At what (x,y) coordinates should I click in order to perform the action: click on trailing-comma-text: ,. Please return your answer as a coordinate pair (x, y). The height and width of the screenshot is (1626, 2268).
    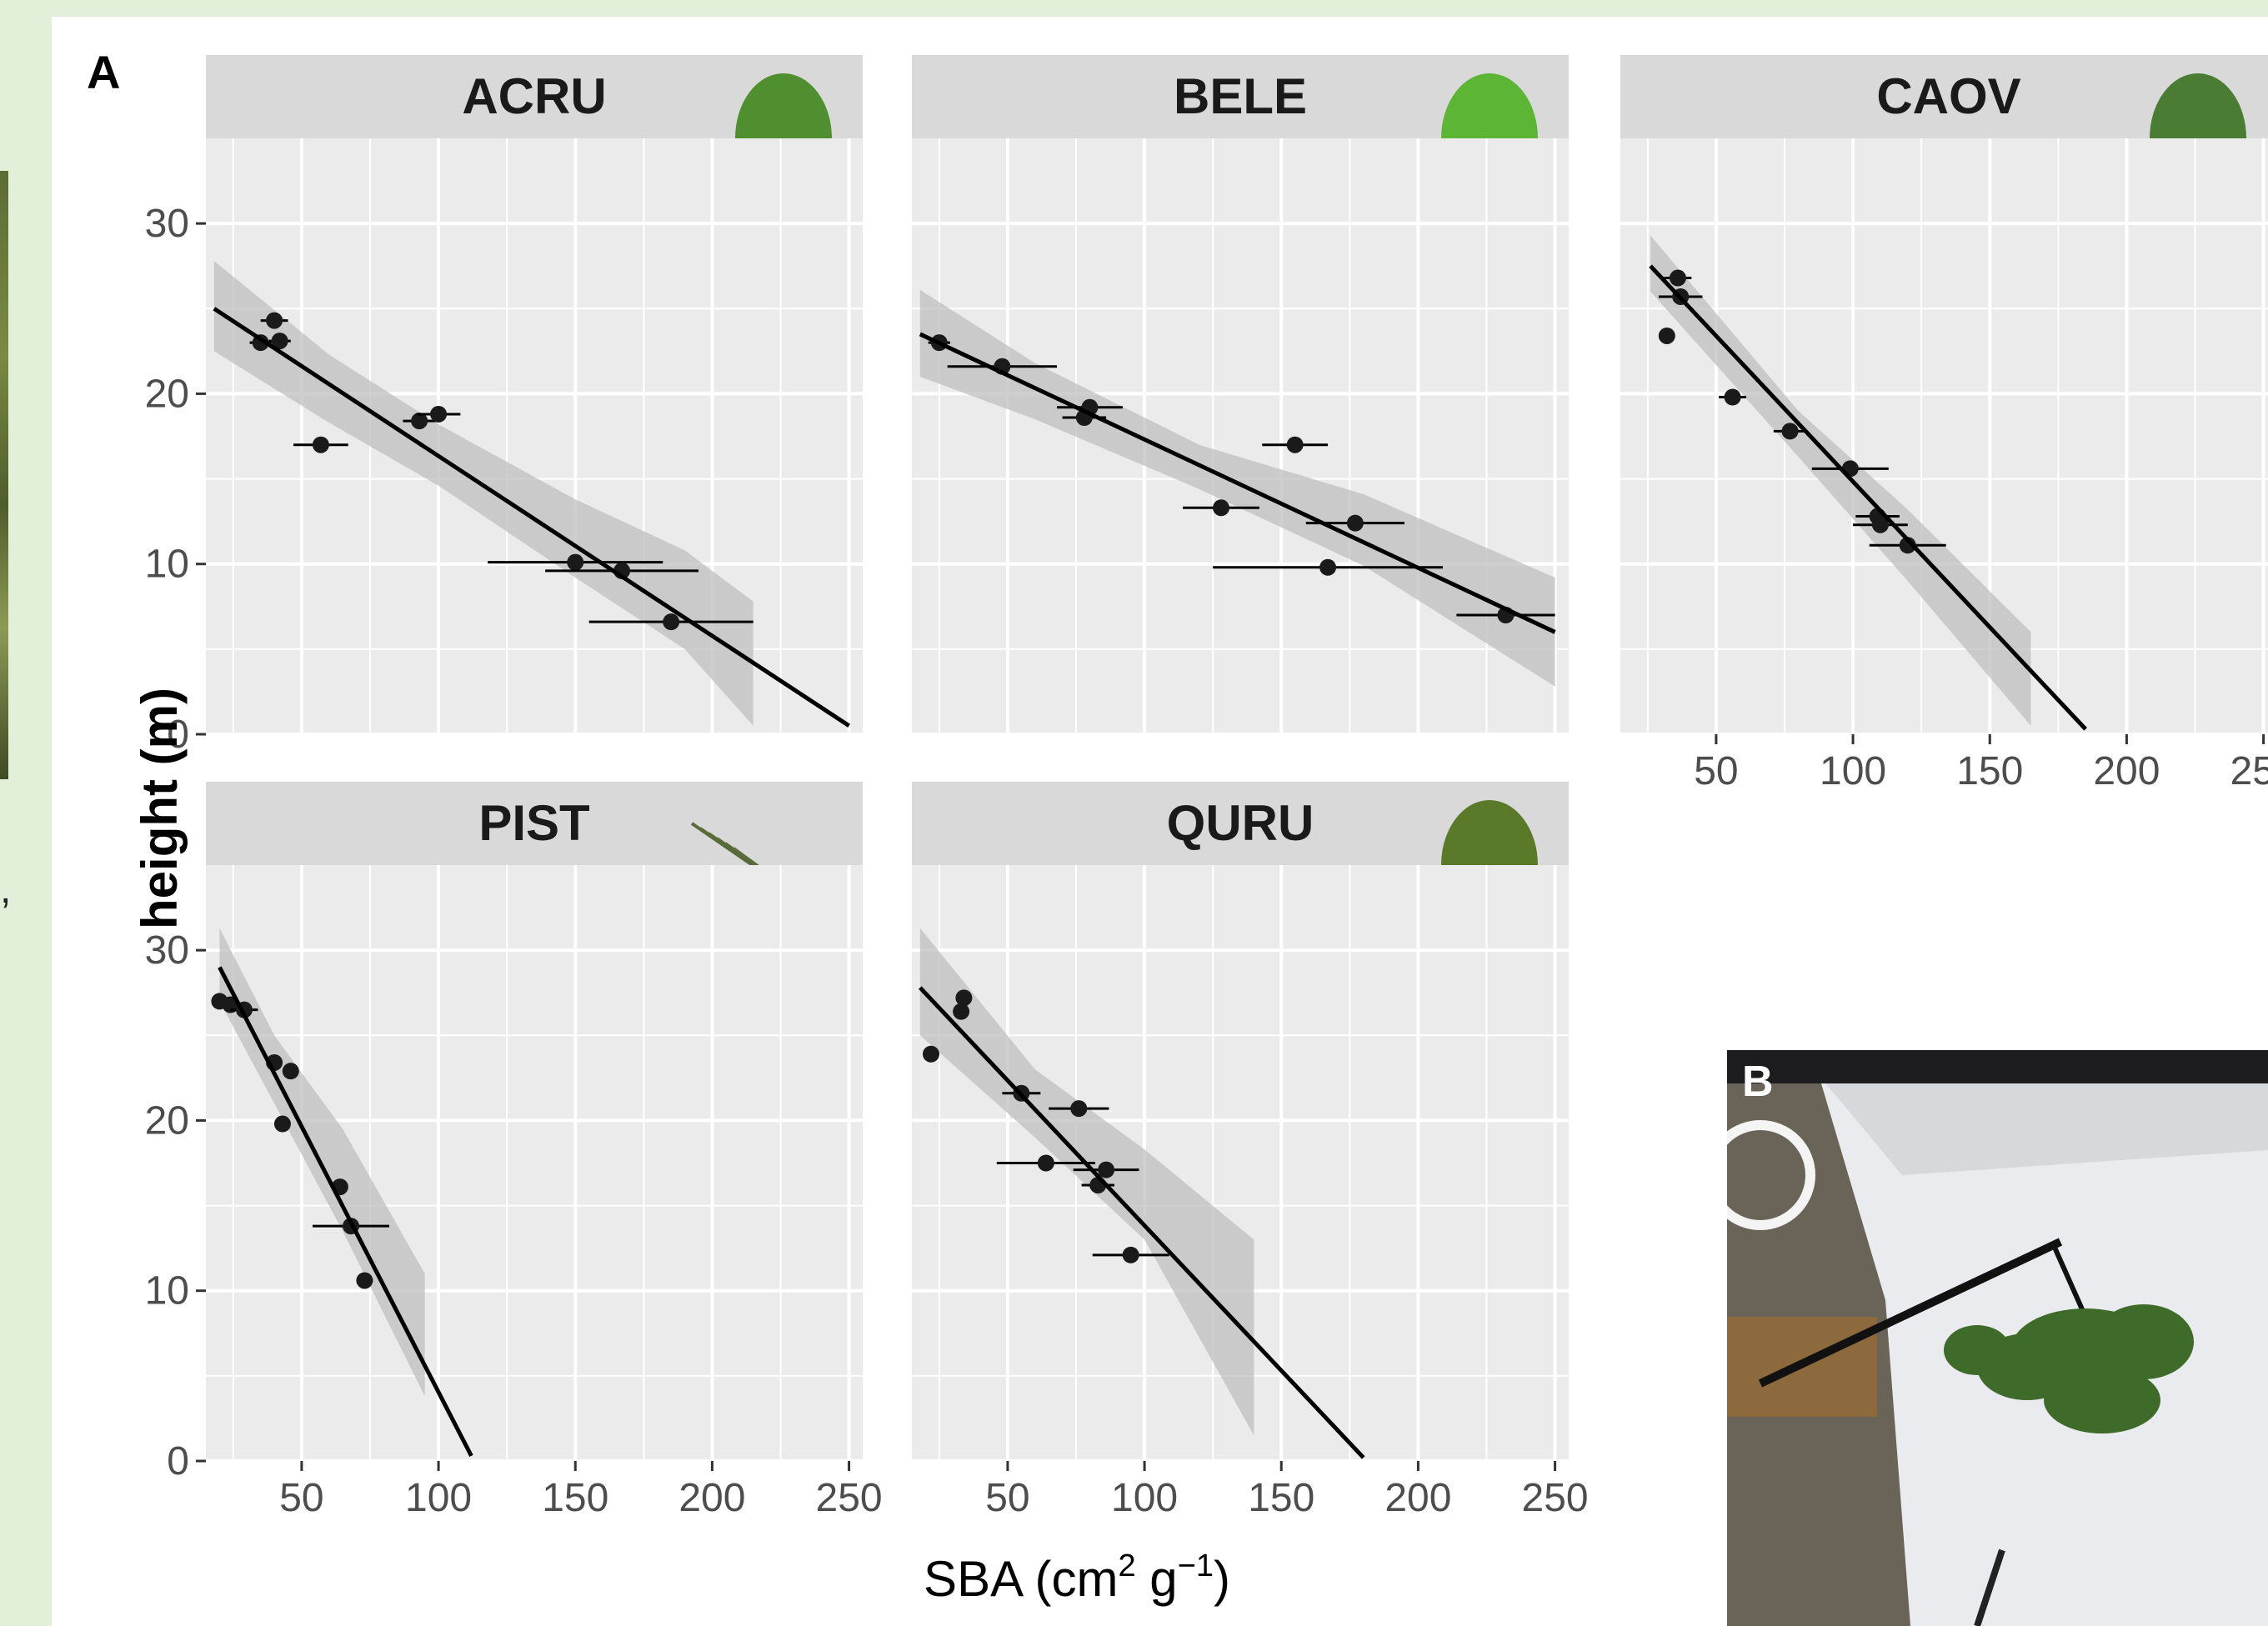
    Looking at the image, I should click on (6, 890).